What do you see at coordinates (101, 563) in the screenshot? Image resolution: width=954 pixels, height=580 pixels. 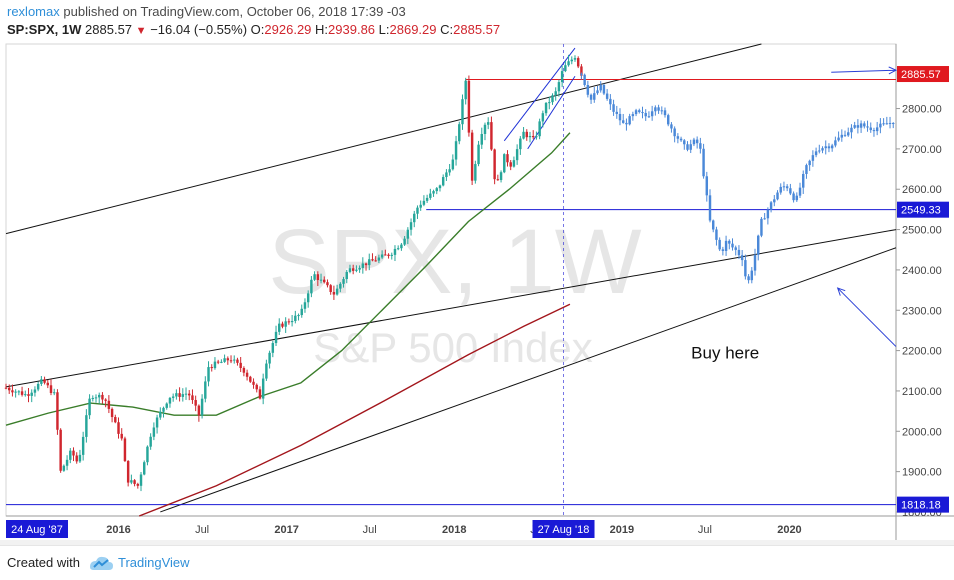 I see `tradingview-logo-icon` at bounding box center [101, 563].